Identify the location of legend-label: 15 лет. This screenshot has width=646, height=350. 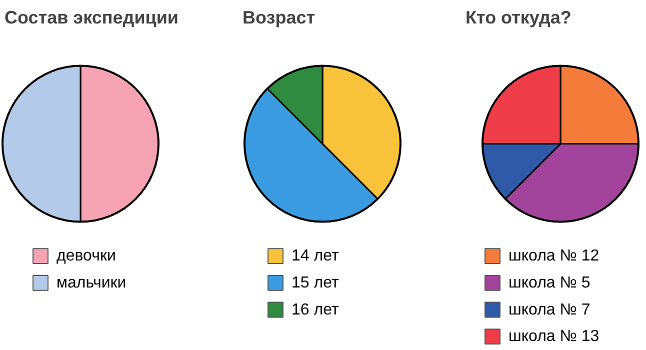
(316, 283).